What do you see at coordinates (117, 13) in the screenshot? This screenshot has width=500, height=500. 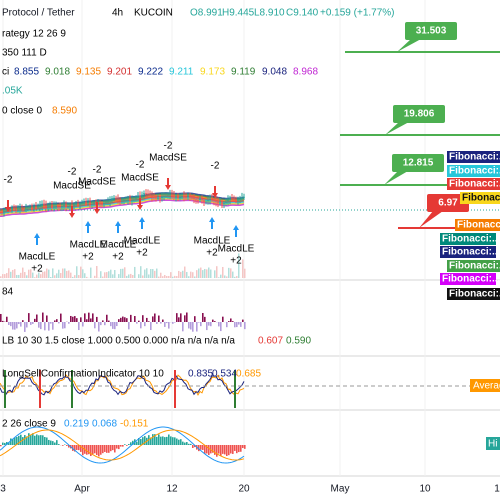 I see `interval: 4h` at bounding box center [117, 13].